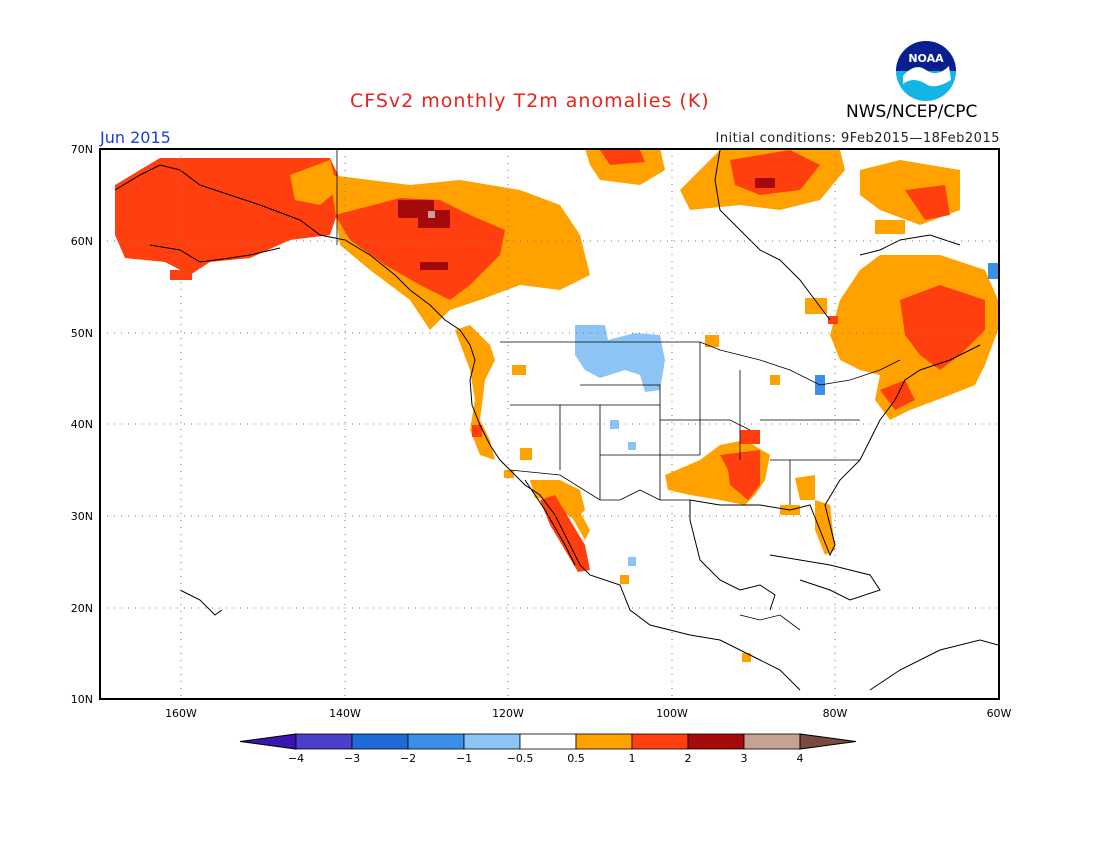  I want to click on anomaly-western-canada, so click(460, 252).